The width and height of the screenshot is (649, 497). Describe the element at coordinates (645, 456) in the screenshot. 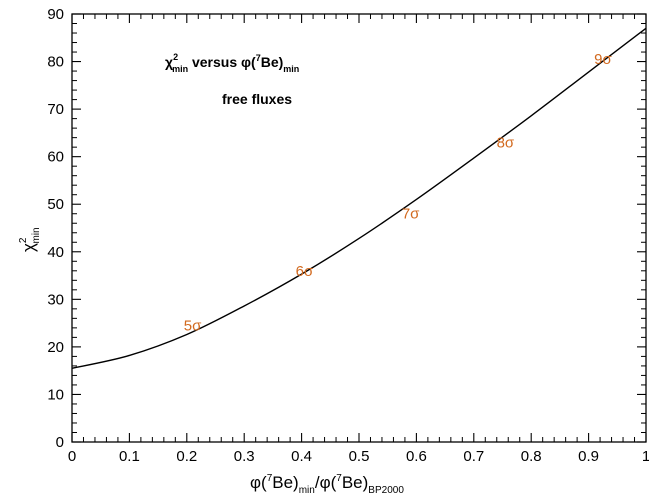

I see `x-tick-label: 1` at that location.